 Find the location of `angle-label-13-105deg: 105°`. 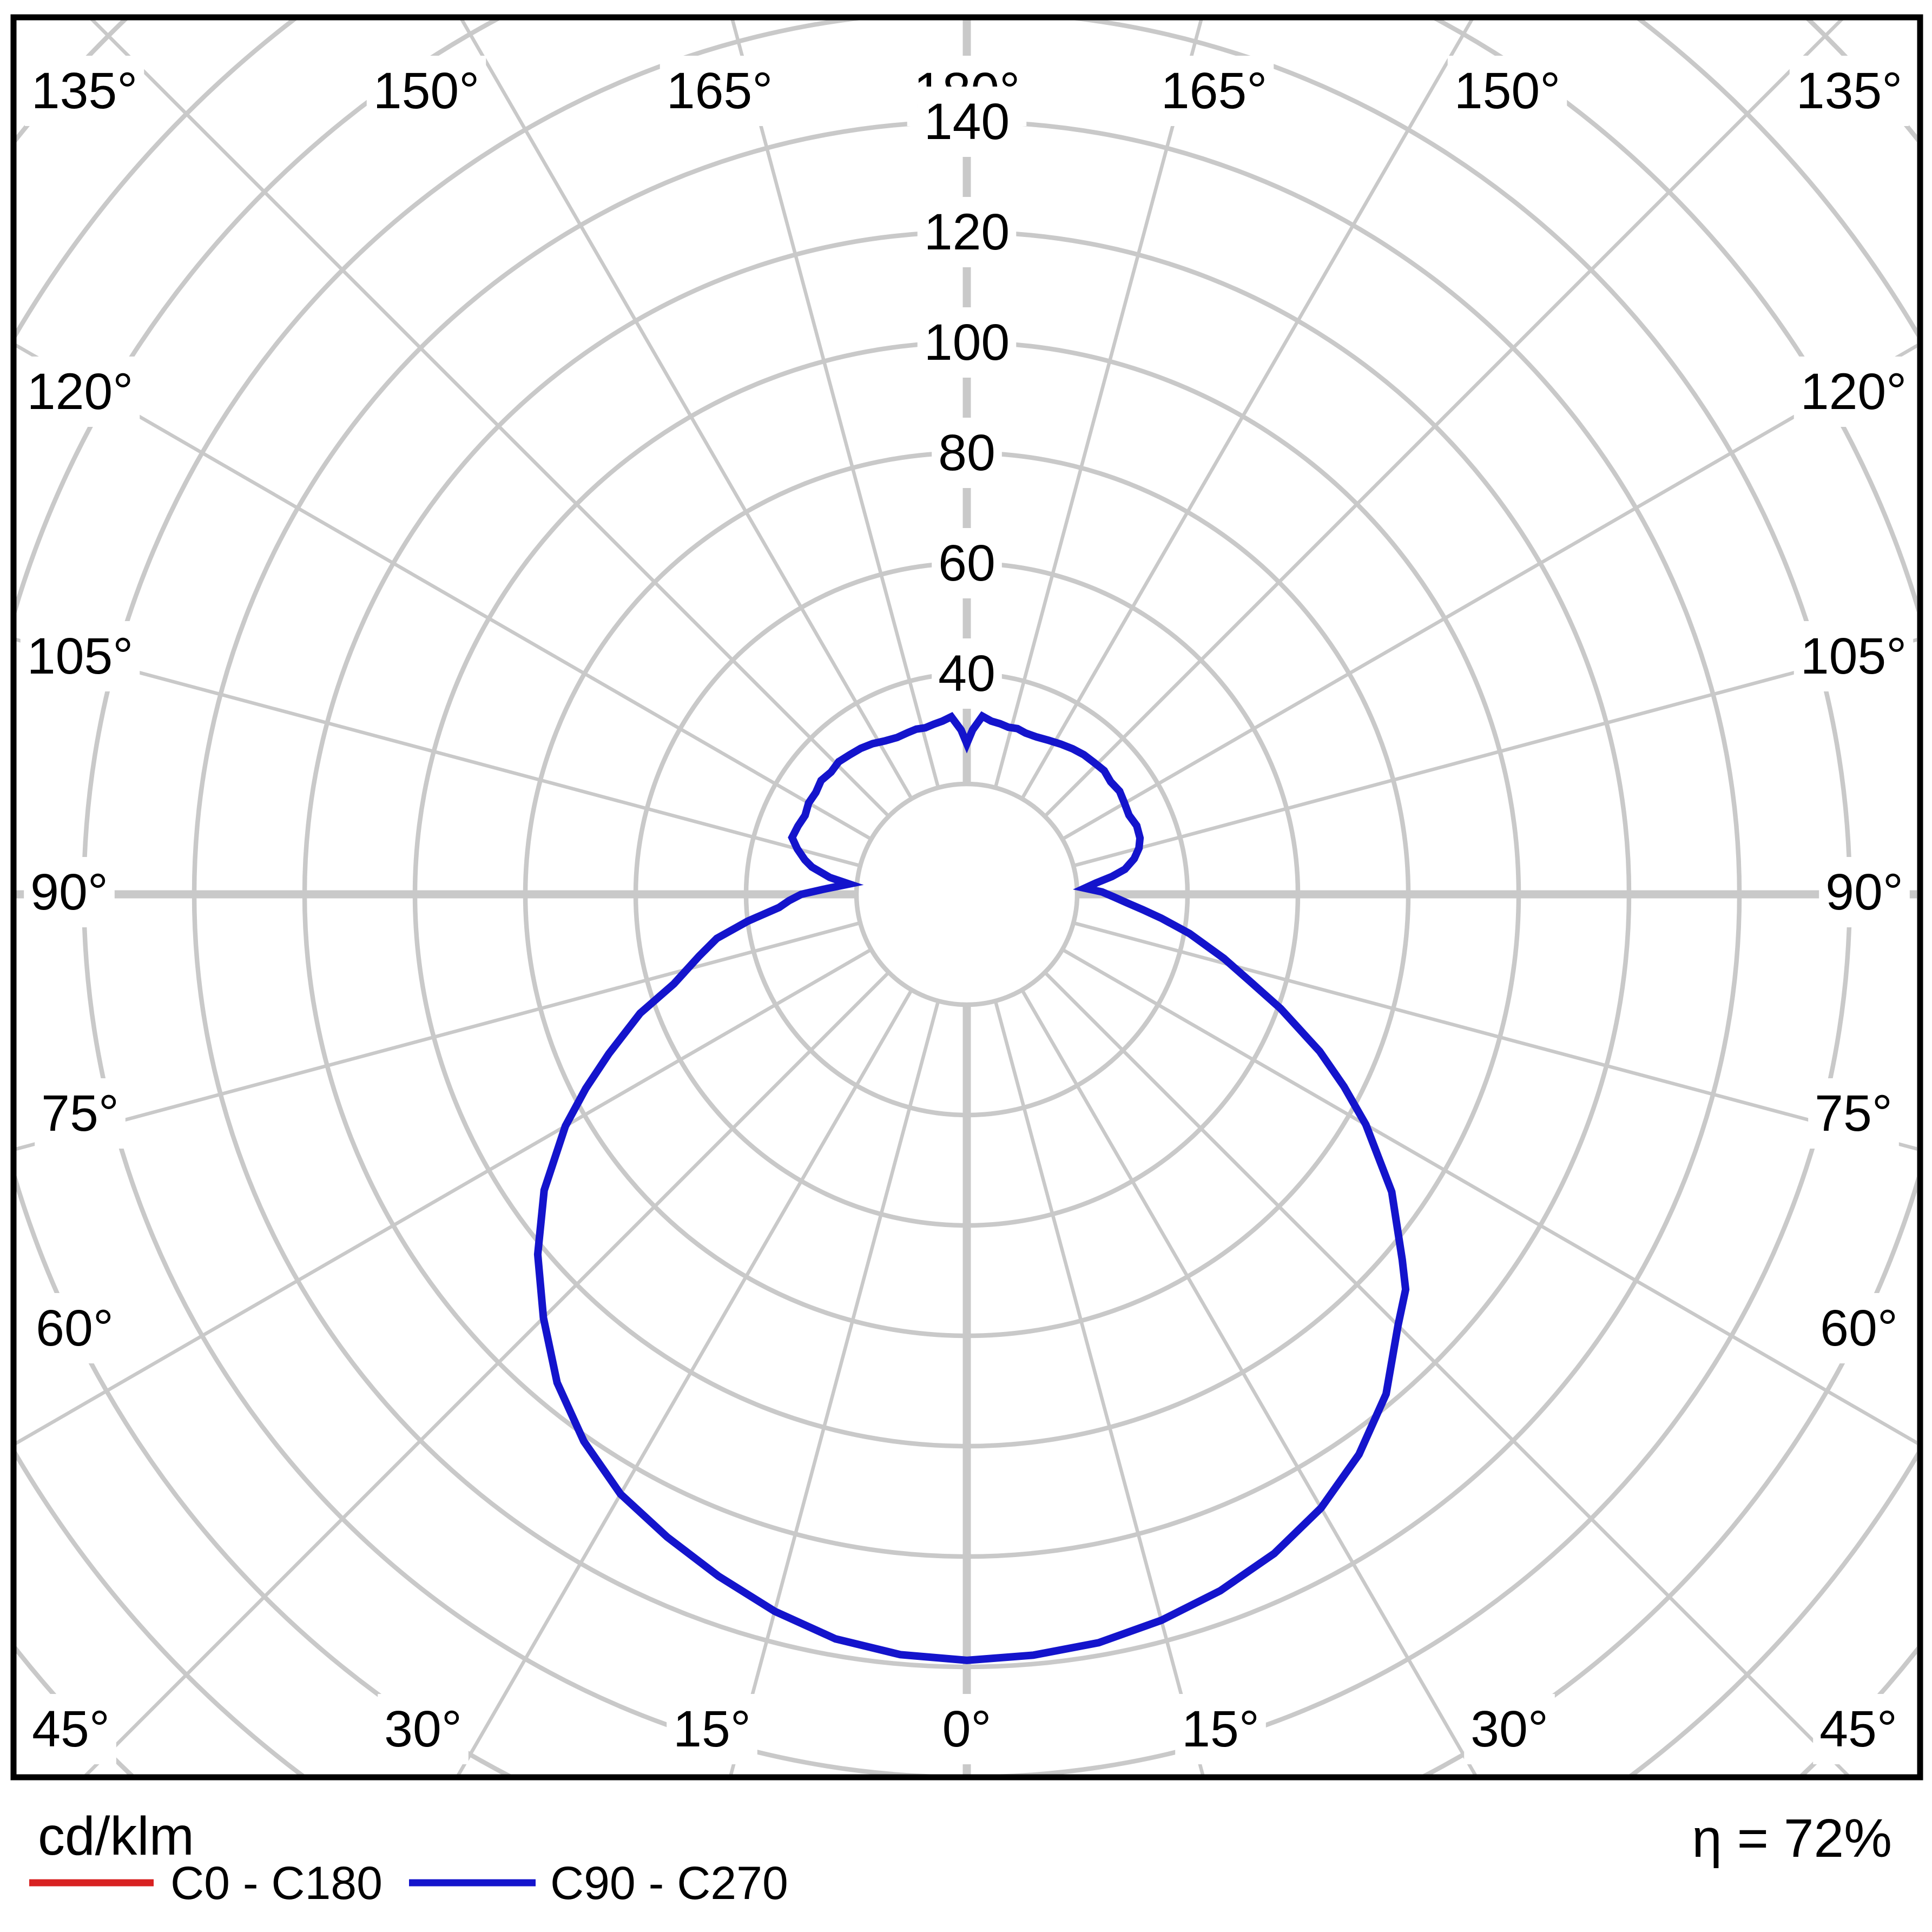

angle-label-13-105deg: 105° is located at coordinates (1854, 657).